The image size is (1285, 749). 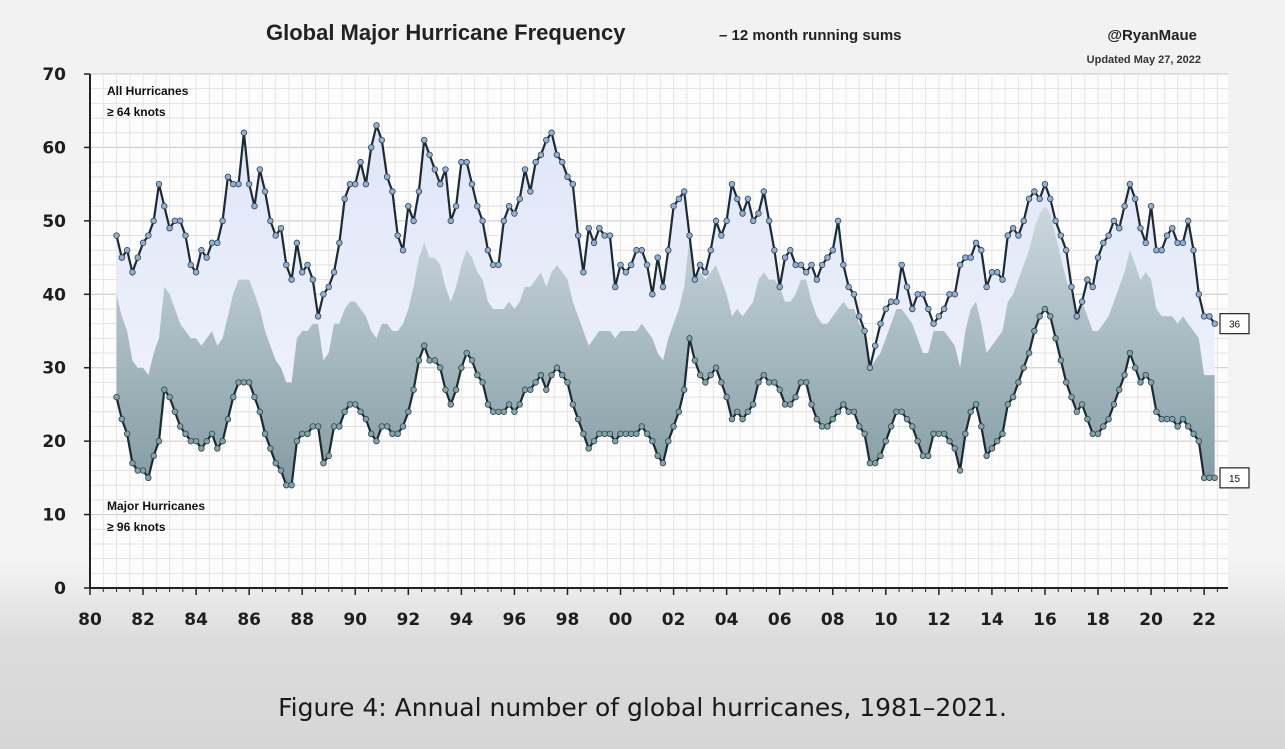 I want to click on y-tick-label: 20, so click(x=54, y=442).